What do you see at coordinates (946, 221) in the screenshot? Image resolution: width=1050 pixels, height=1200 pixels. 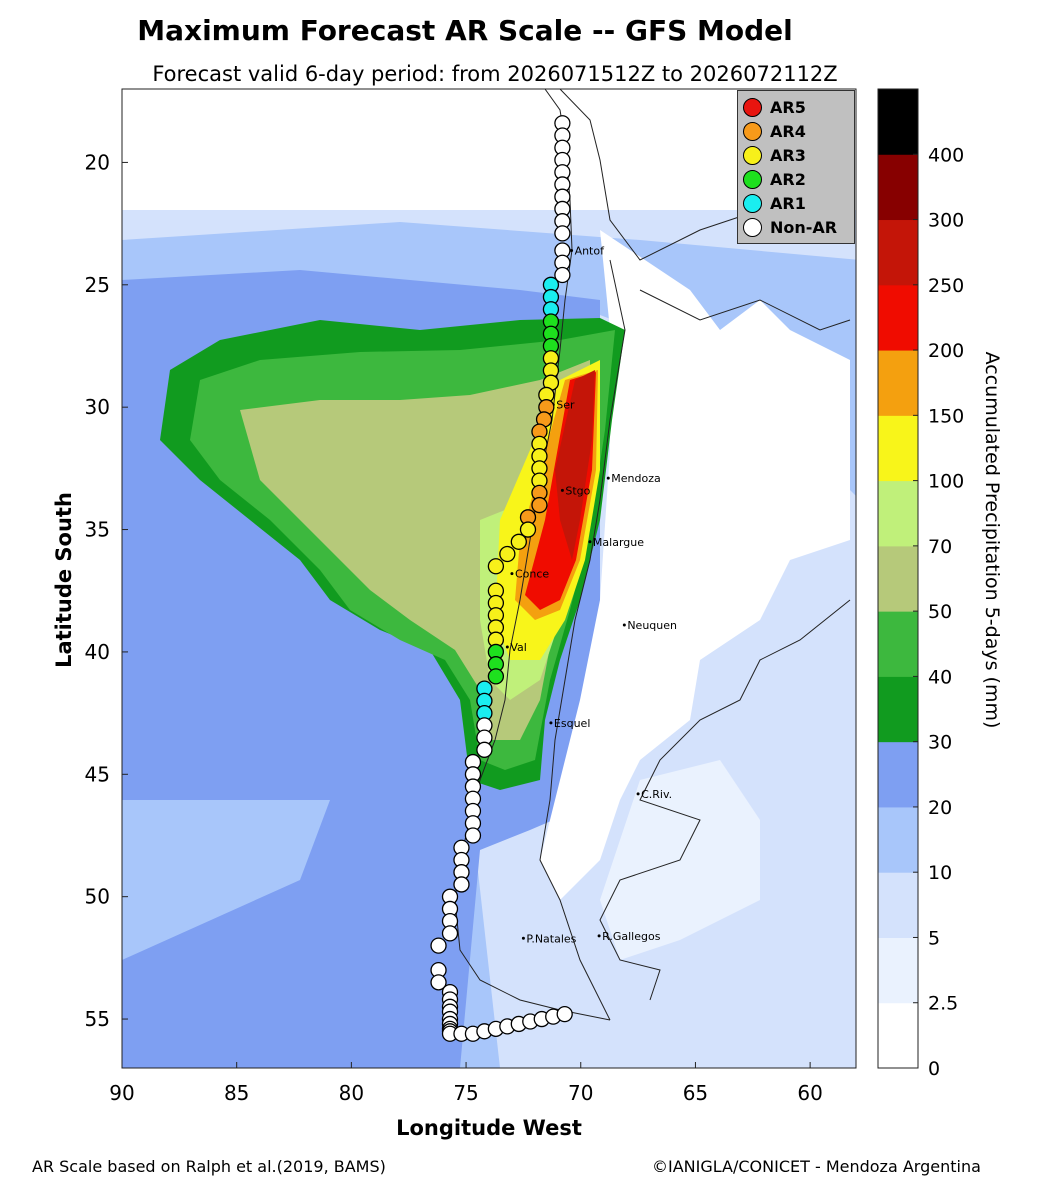 I see `colorbar-label: 300` at bounding box center [946, 221].